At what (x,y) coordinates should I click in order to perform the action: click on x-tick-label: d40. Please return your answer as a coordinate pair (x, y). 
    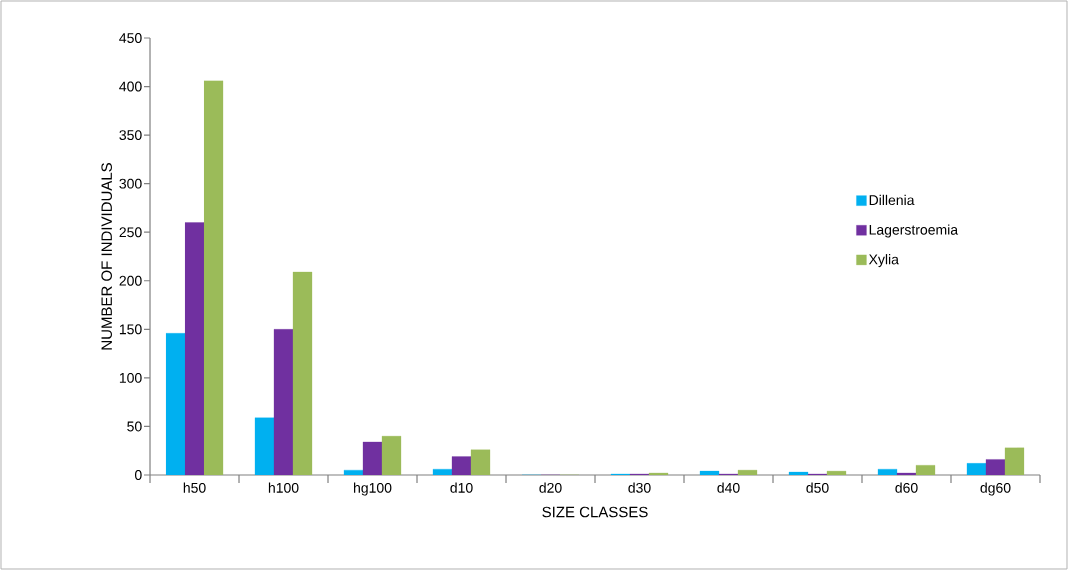
    Looking at the image, I should click on (728, 487).